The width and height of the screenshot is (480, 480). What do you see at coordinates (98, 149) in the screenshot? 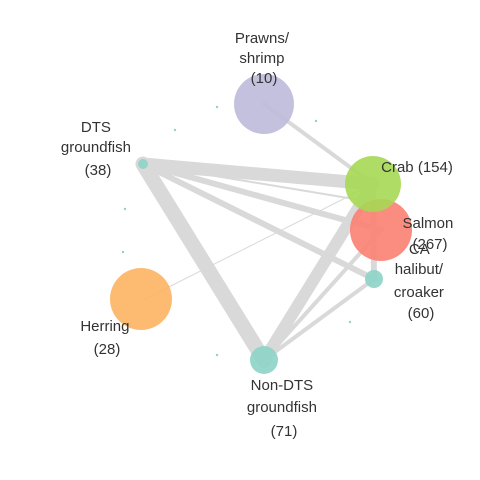
I see `label-dts-groundfish: DTS groundfish (38)` at bounding box center [98, 149].